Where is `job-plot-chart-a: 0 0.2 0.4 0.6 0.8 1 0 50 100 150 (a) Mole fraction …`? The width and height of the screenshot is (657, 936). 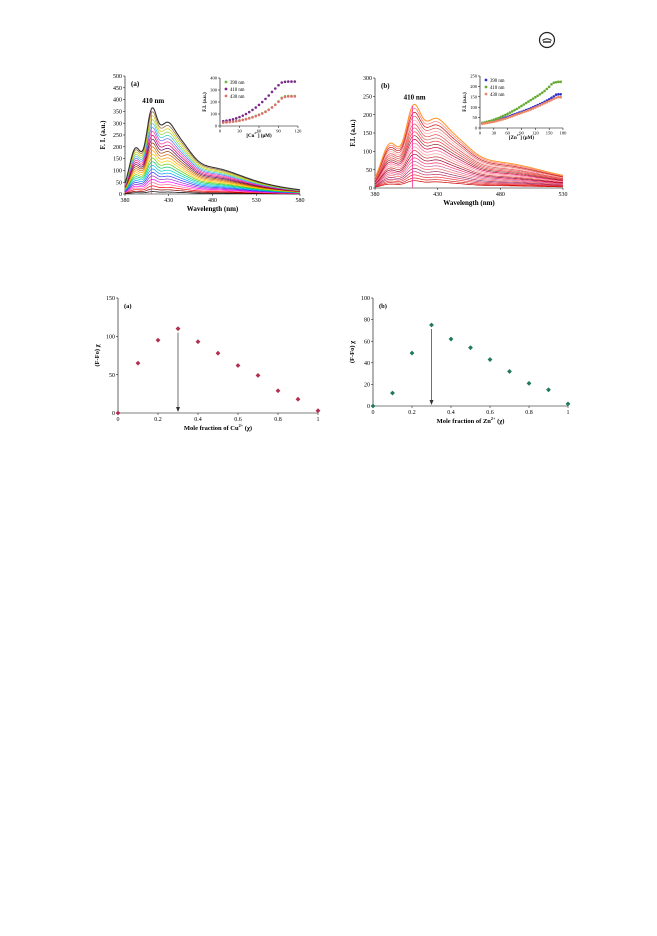
job-plot-chart-a: 0 0.2 0.4 0.6 0.8 1 0 50 100 150 (a) Mole fraction … is located at coordinates (207, 364).